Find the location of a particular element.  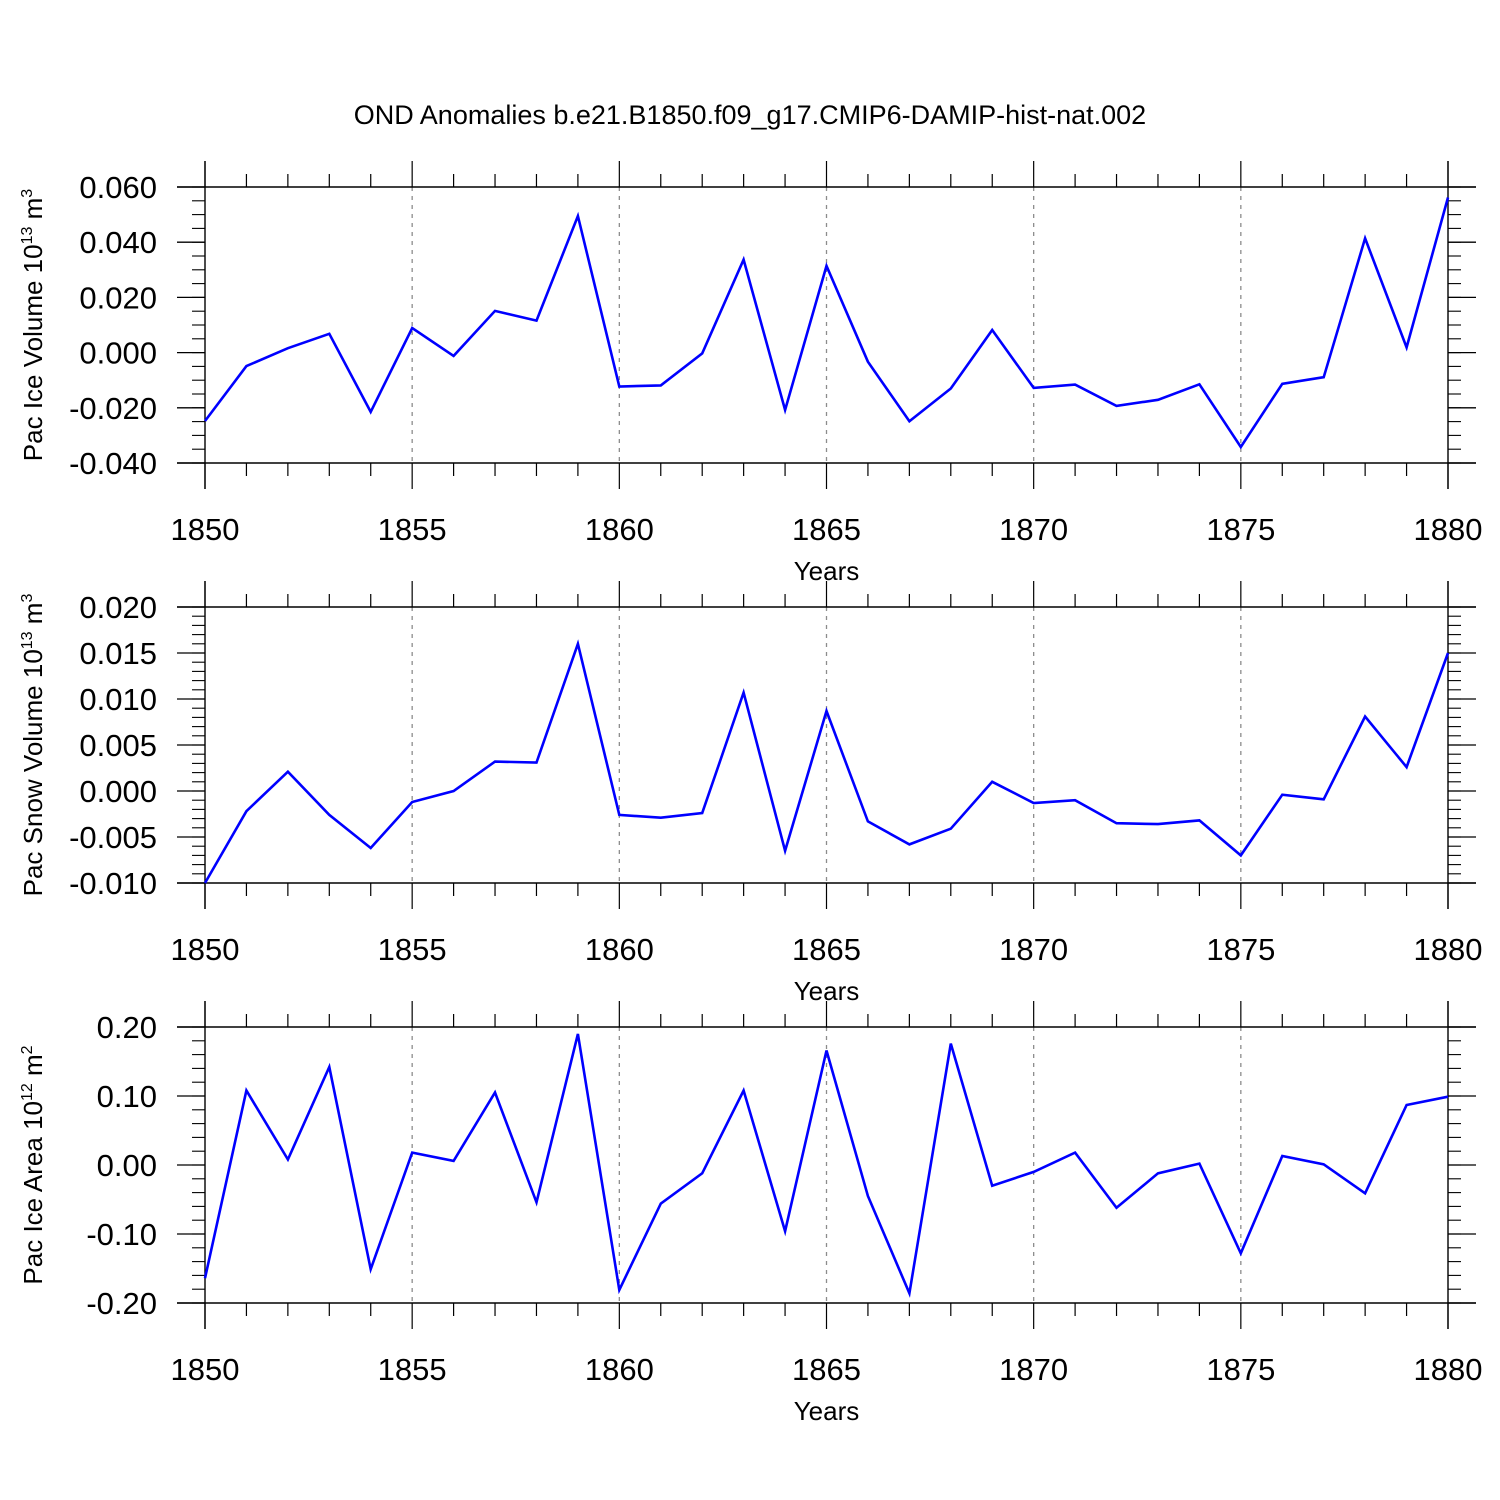

y-tick-label: -0.20 is located at coordinates (121, 1303).